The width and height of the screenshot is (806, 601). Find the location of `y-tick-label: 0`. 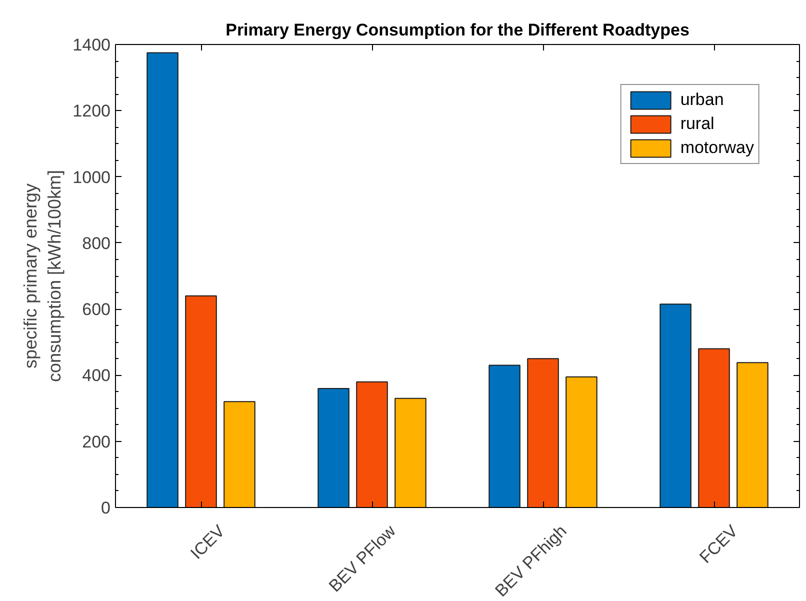

y-tick-label: 0 is located at coordinates (106, 508).